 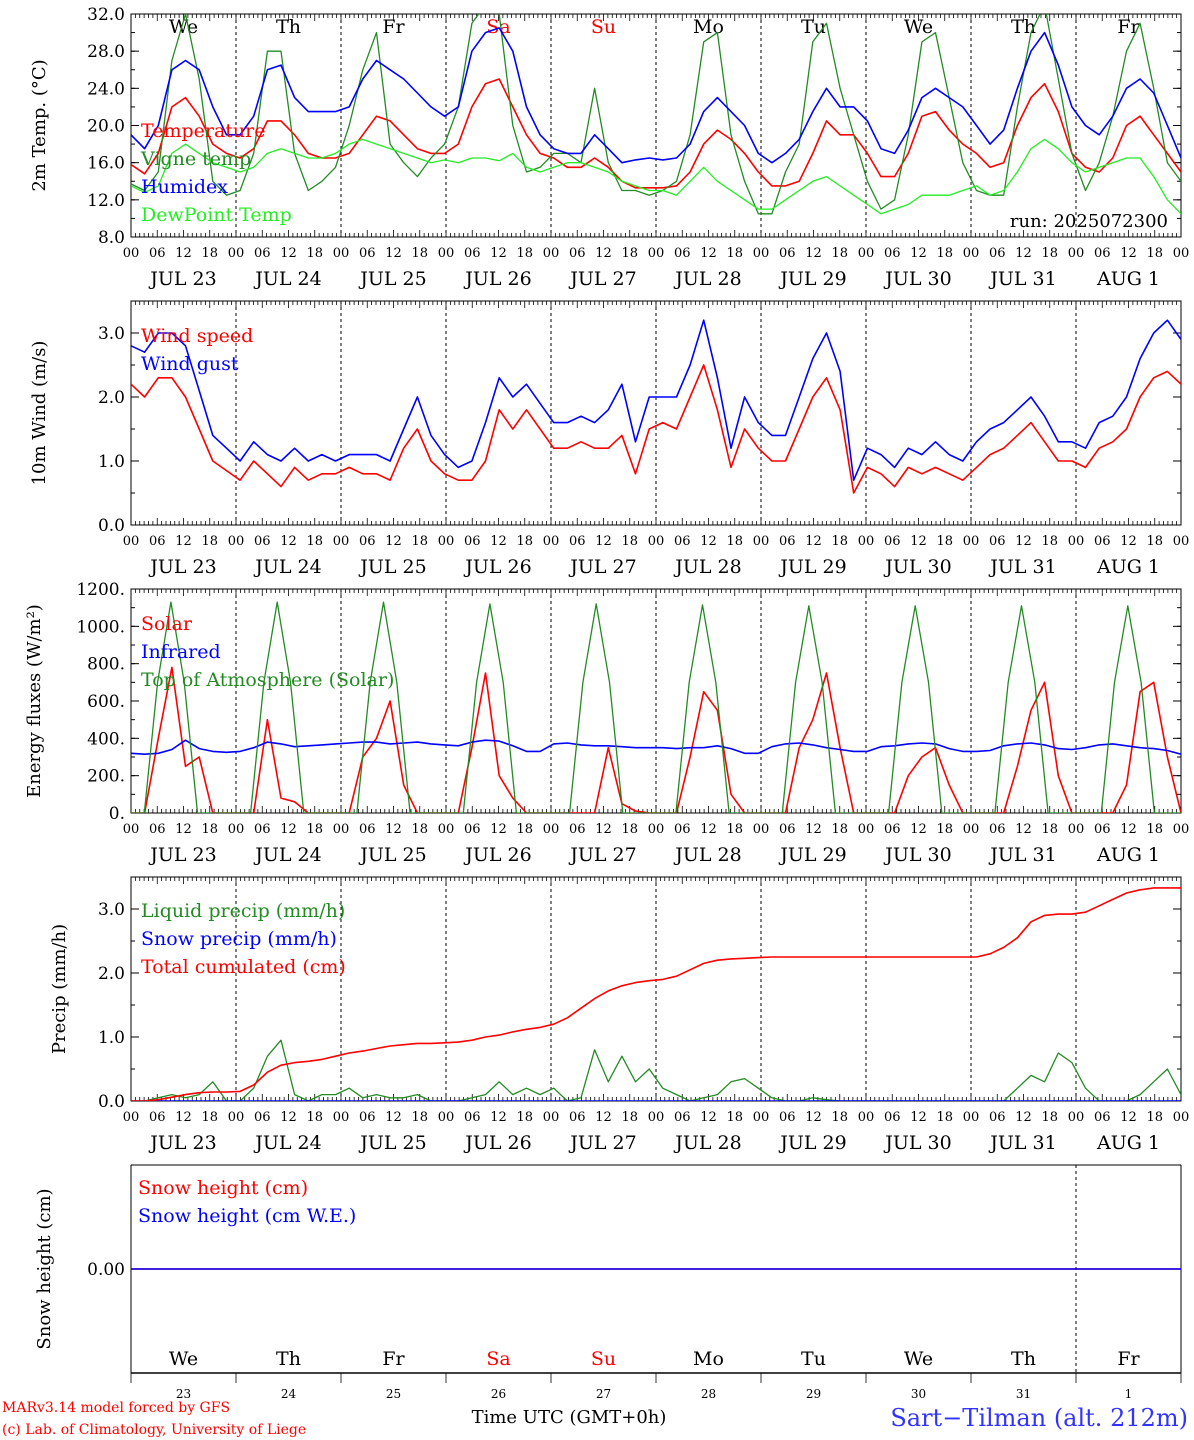 What do you see at coordinates (708, 1359) in the screenshot?
I see `day-name: Mo` at bounding box center [708, 1359].